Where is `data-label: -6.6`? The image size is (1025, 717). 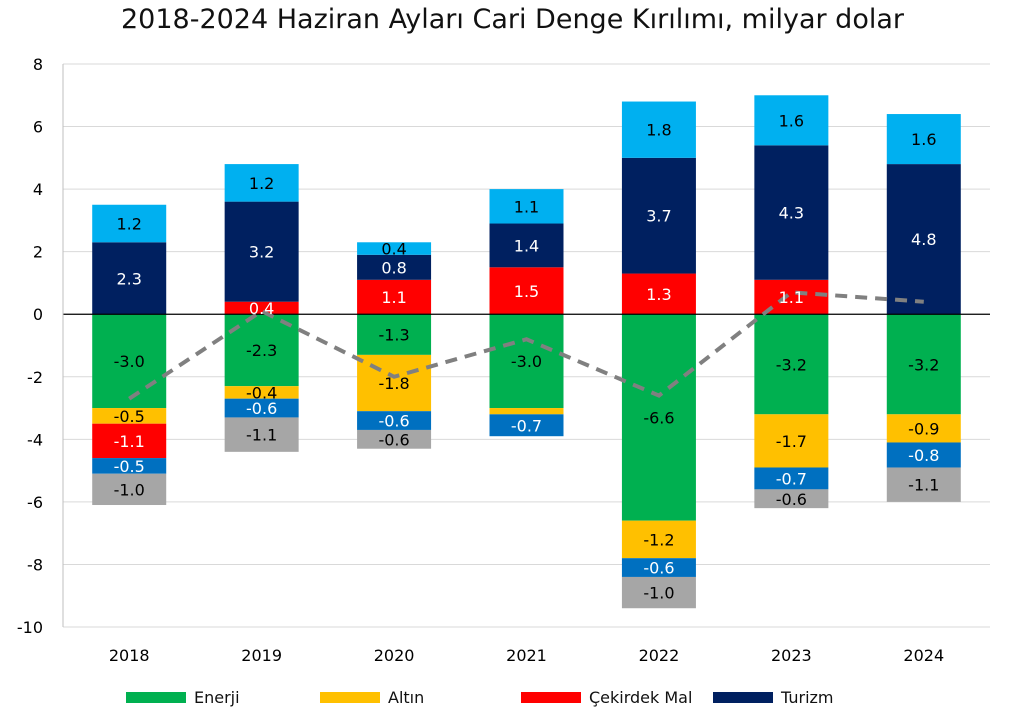 data-label: -6.6 is located at coordinates (658, 417).